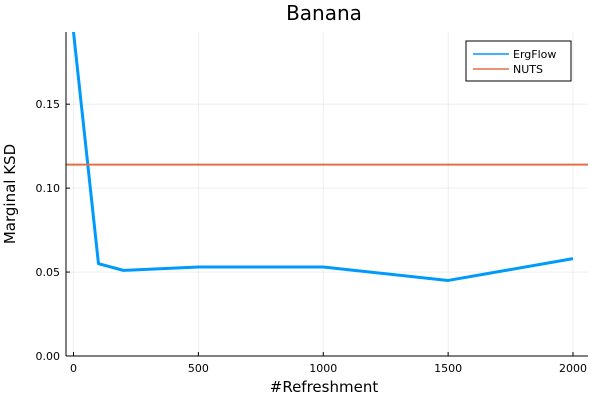 The width and height of the screenshot is (600, 400). I want to click on chart-title: Banana, so click(324, 13).